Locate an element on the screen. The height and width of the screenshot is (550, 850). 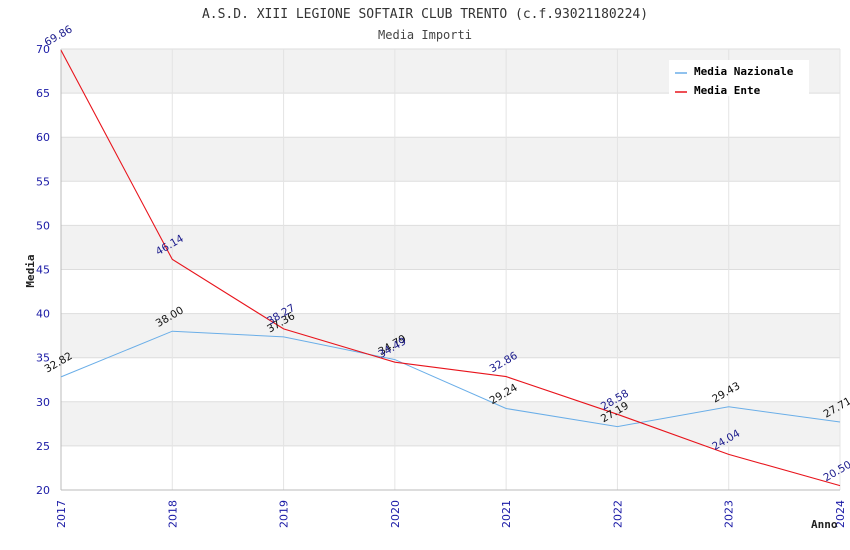
data-label-media-ente: 69.86 is located at coordinates (59, 36).